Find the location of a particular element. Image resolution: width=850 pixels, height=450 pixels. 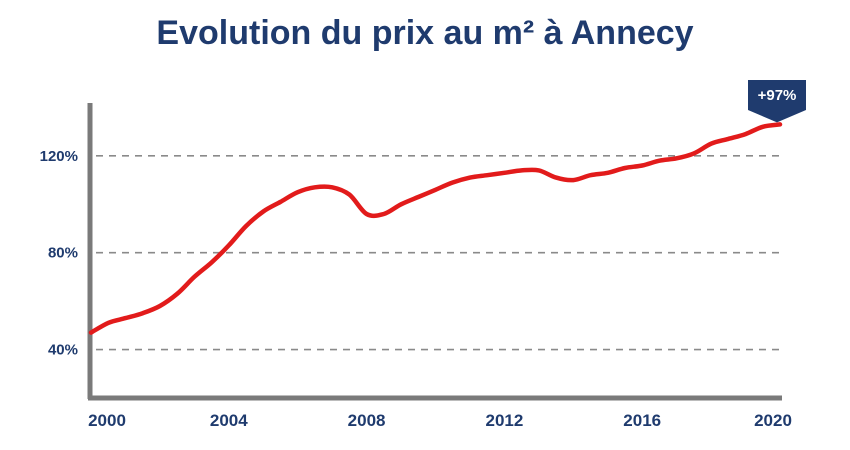

x-tick-label: 2020 is located at coordinates (773, 420).